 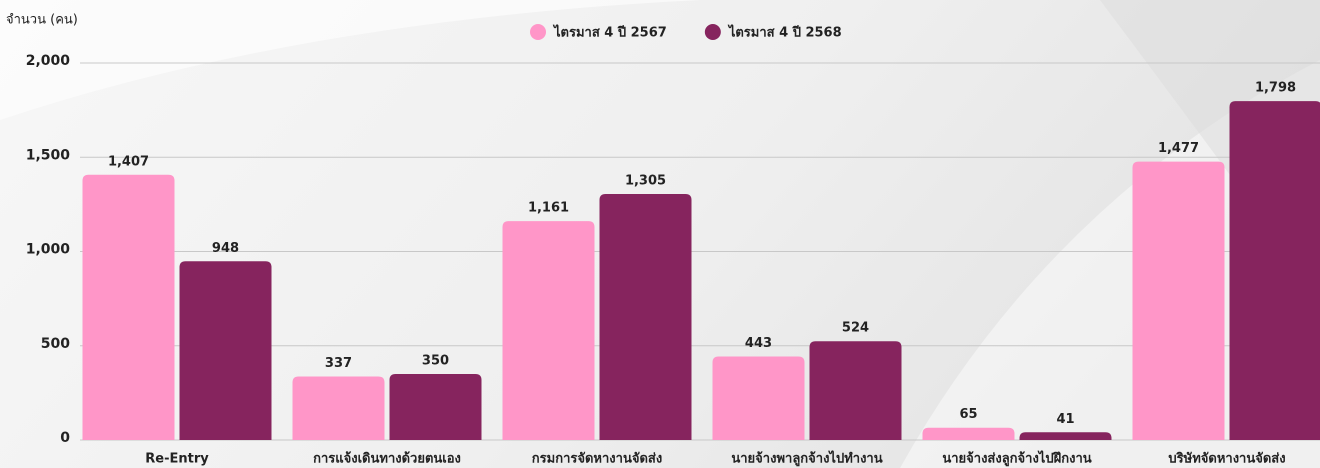 I want to click on y-axis-title: จำนวน (คน), so click(x=42, y=20).